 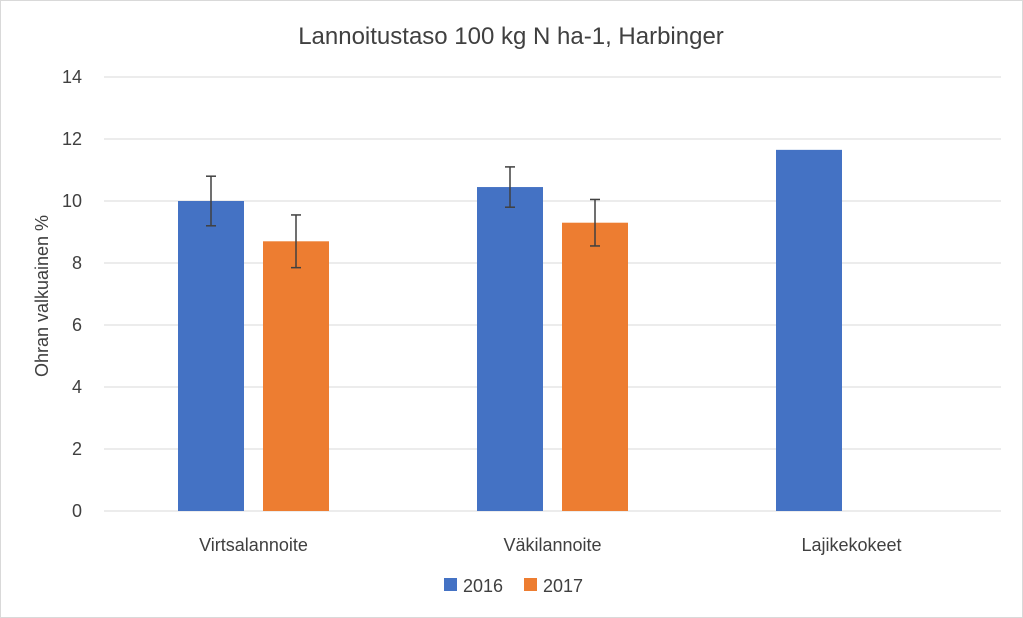 What do you see at coordinates (77, 325) in the screenshot?
I see `y-tick-label: 6` at bounding box center [77, 325].